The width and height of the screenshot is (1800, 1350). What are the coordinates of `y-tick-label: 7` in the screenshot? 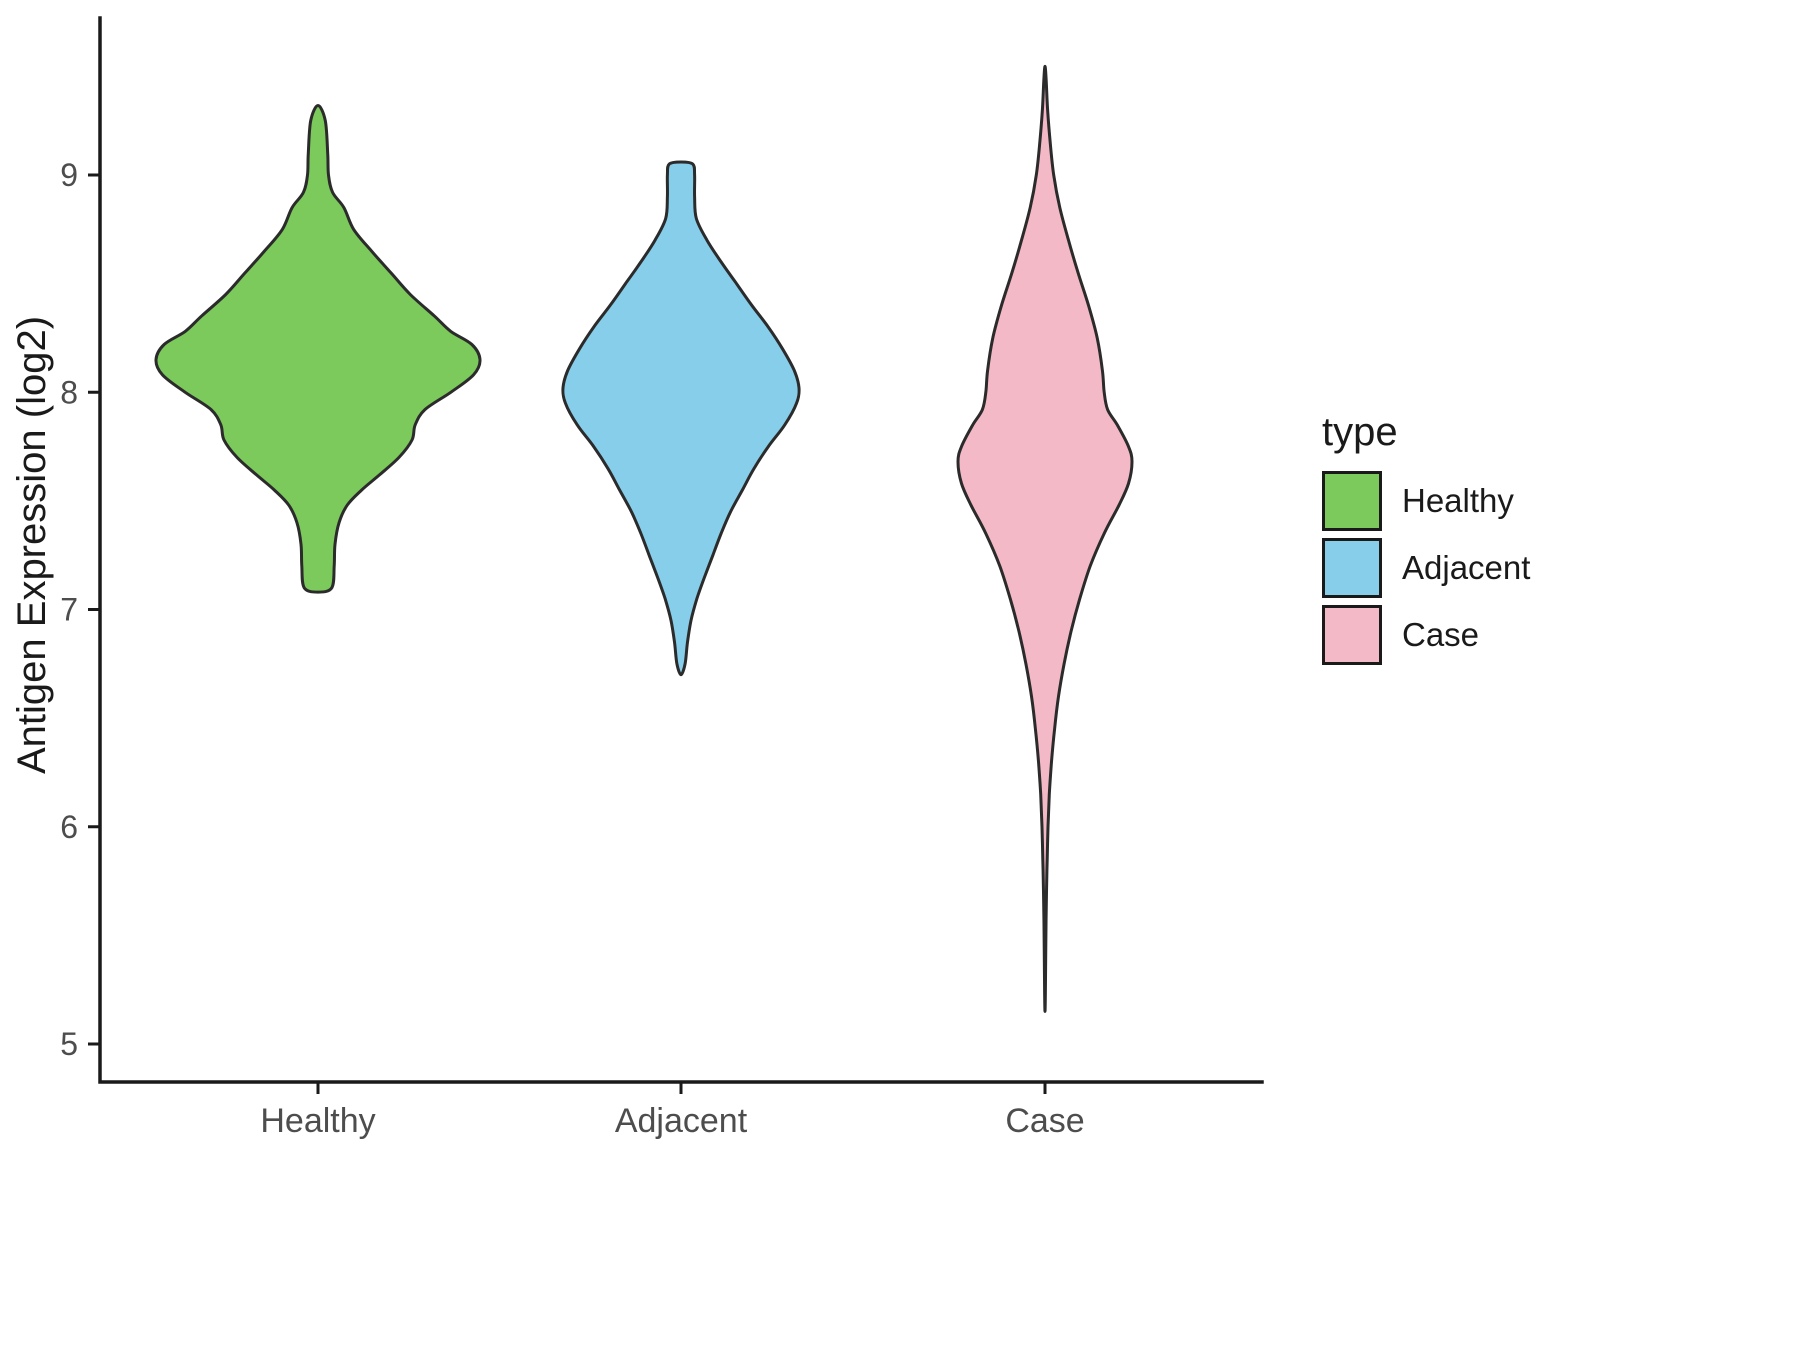 It's located at (69, 610).